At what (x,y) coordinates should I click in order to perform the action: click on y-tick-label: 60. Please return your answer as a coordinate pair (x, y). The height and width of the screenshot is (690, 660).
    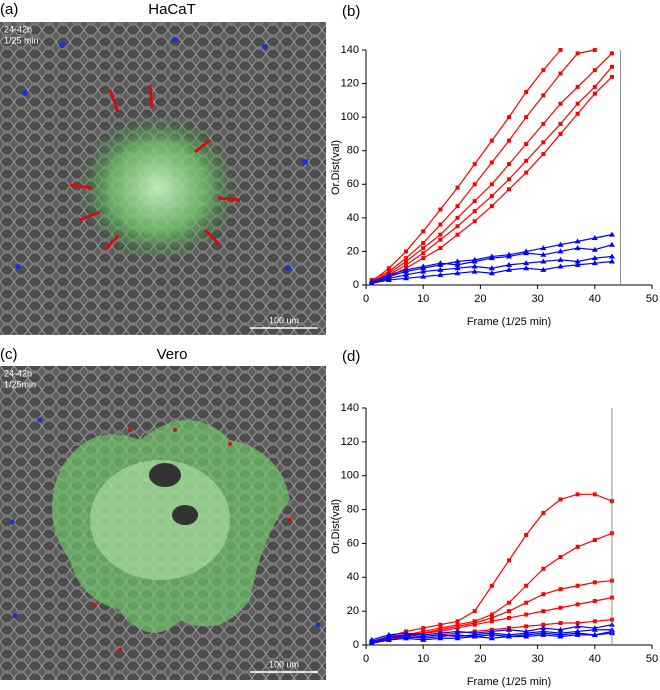
    Looking at the image, I should click on (353, 184).